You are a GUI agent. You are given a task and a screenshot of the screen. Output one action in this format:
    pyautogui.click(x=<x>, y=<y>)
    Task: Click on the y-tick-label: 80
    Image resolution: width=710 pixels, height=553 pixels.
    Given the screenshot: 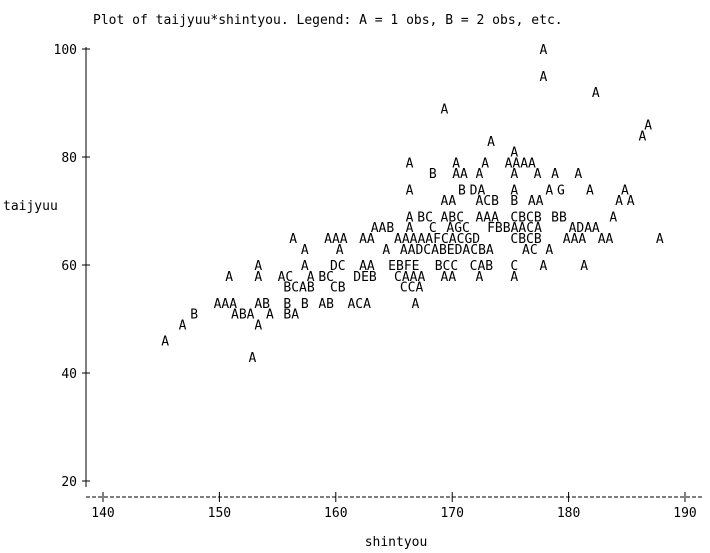 What is the action you would take?
    pyautogui.click(x=69, y=158)
    